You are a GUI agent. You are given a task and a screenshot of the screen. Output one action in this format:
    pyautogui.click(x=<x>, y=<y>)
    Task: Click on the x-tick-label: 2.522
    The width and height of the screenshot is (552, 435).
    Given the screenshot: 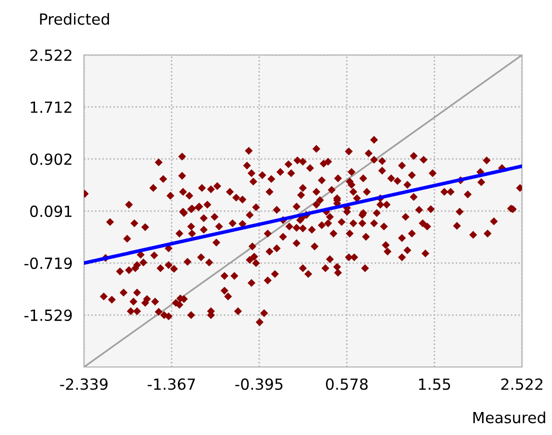 What is the action you would take?
    pyautogui.click(x=521, y=384)
    